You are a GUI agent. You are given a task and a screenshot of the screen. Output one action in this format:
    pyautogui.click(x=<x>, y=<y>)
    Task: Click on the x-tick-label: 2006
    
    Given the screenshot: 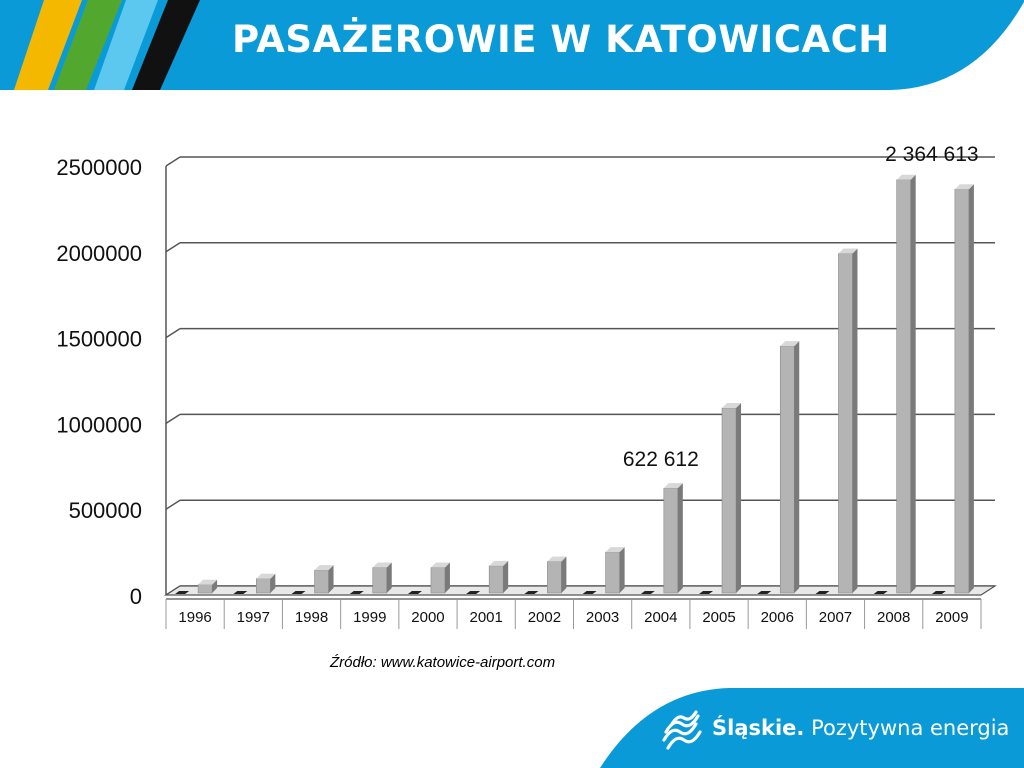 What is the action you would take?
    pyautogui.click(x=777, y=617)
    